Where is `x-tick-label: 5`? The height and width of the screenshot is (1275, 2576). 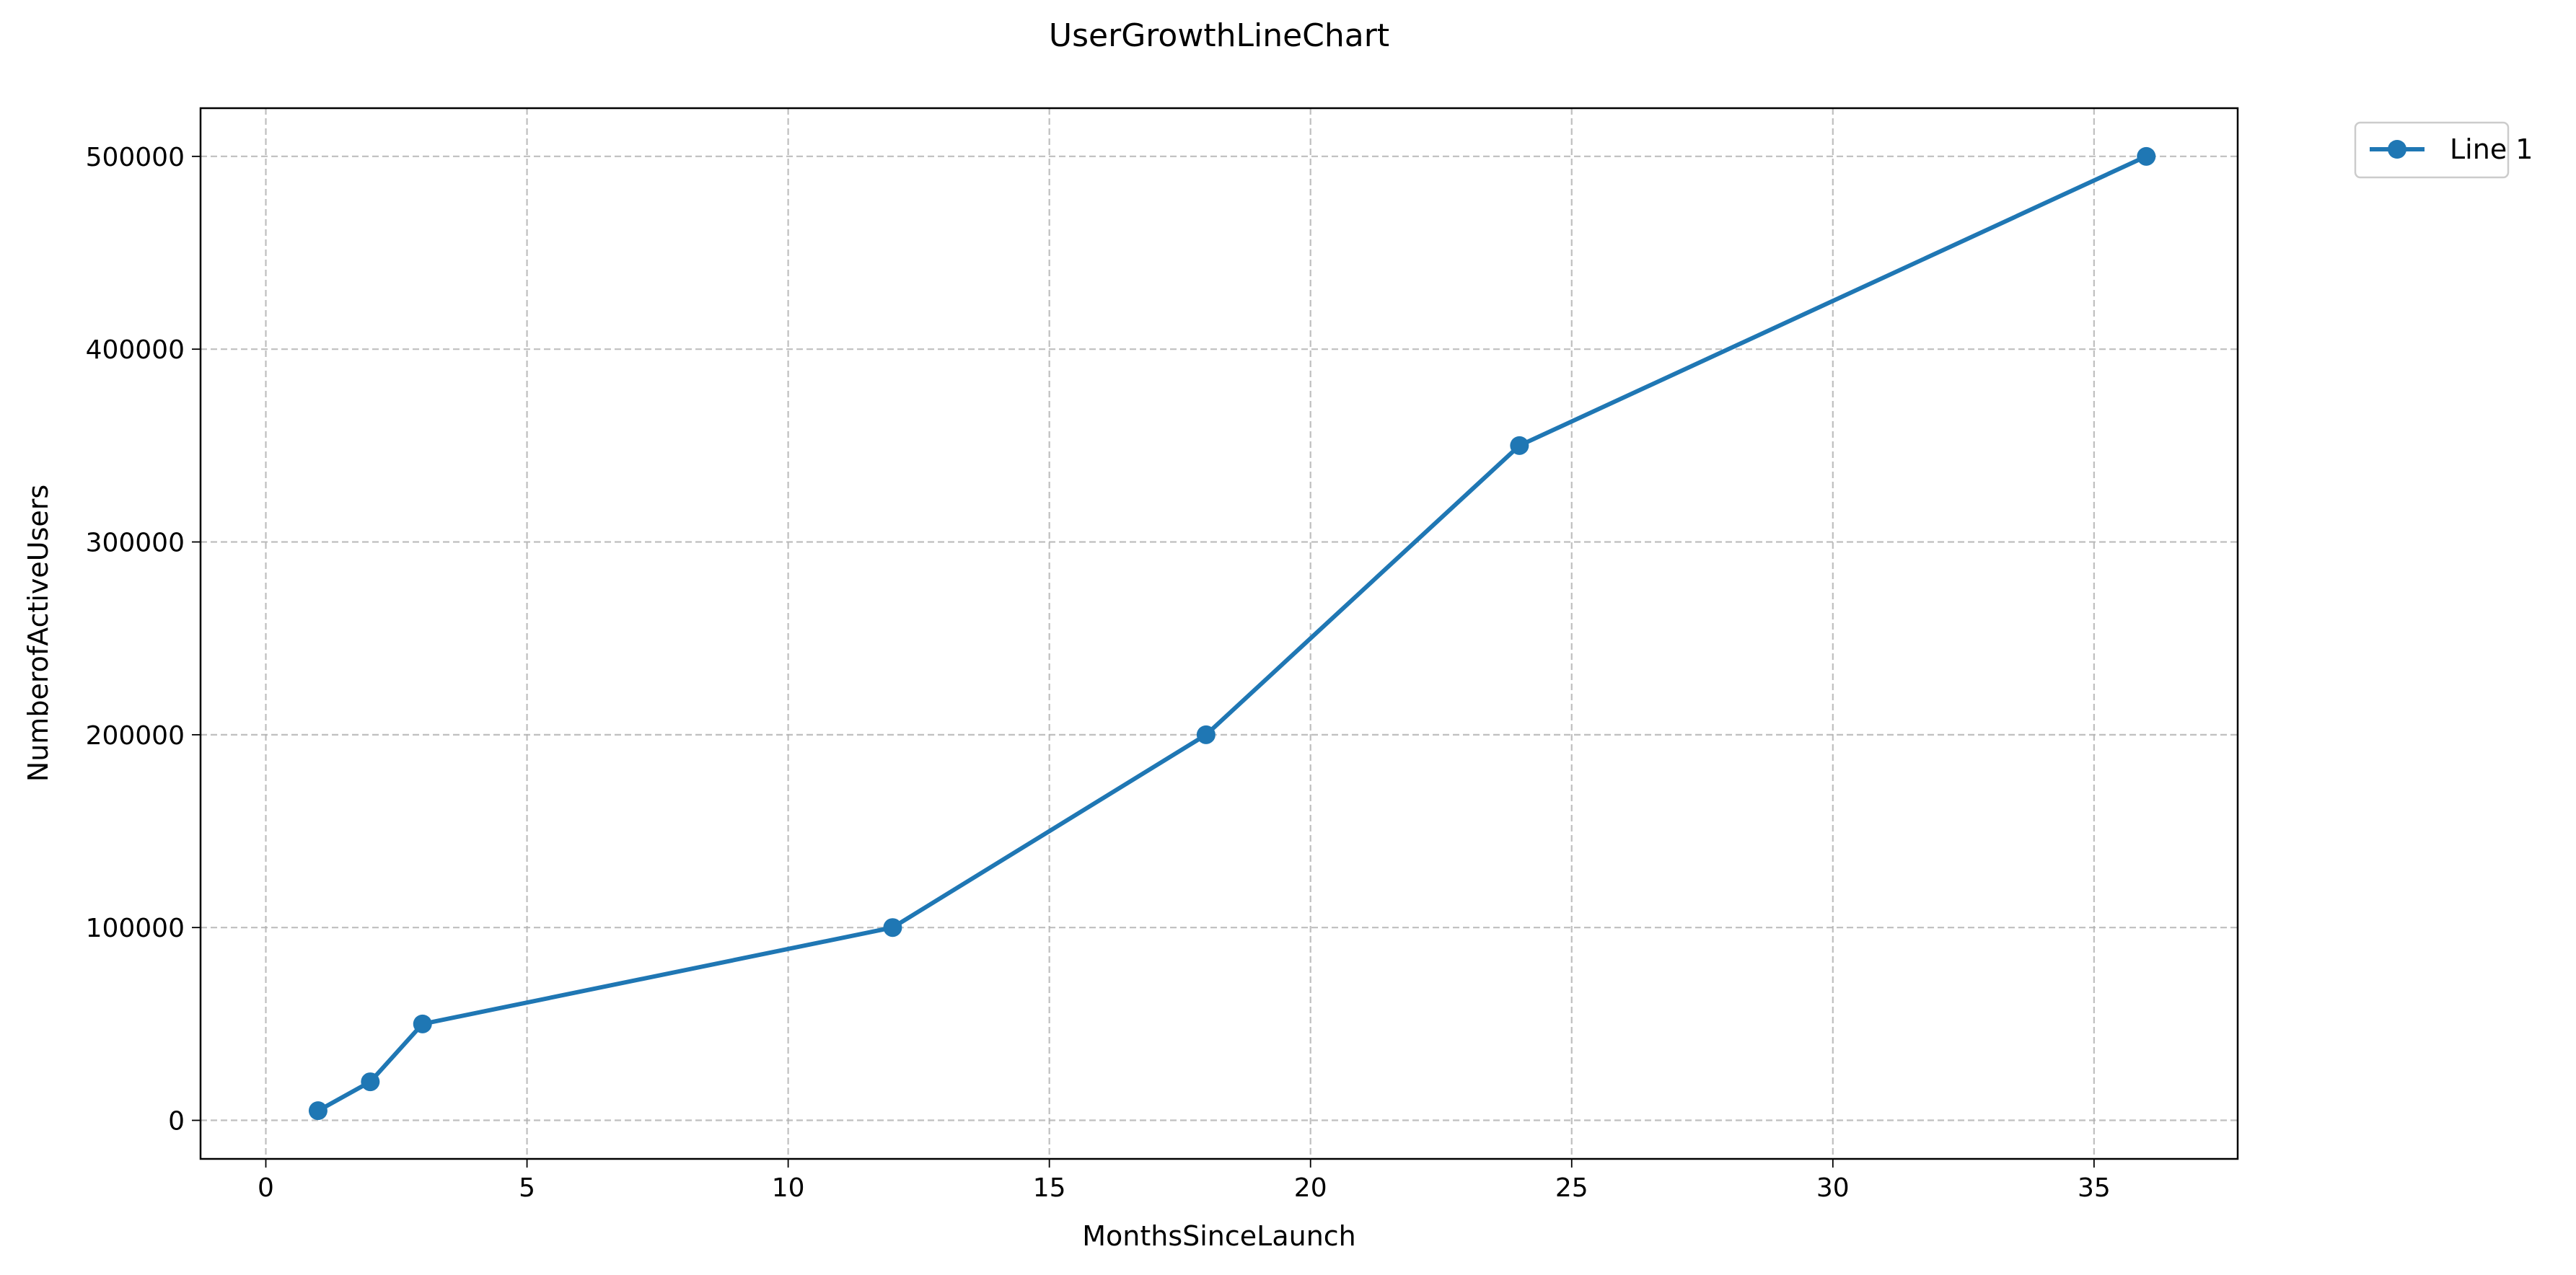
x-tick-label: 5 is located at coordinates (527, 1188).